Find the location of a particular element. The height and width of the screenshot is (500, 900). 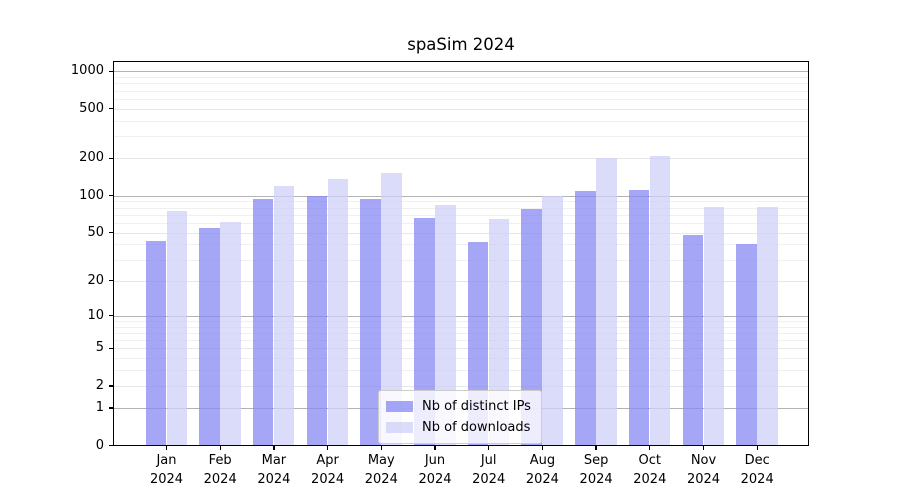

x-tick-month: Sep is located at coordinates (596, 460).